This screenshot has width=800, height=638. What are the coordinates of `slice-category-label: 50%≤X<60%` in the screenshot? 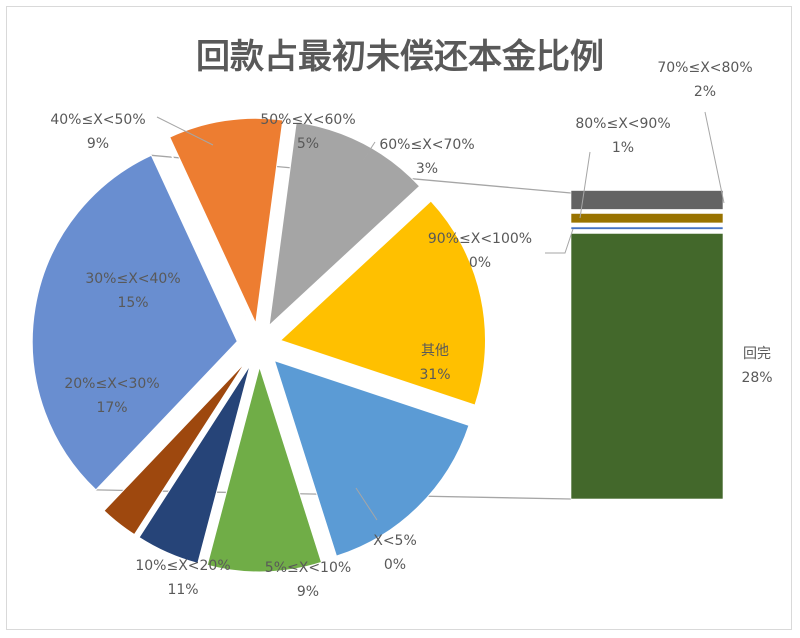 It's located at (307, 120).